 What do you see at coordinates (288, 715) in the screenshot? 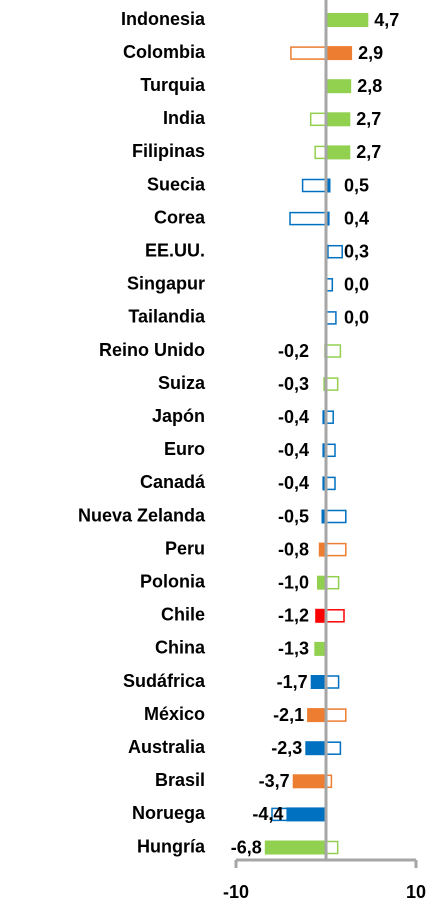
I see `data-label: -2,1` at bounding box center [288, 715].